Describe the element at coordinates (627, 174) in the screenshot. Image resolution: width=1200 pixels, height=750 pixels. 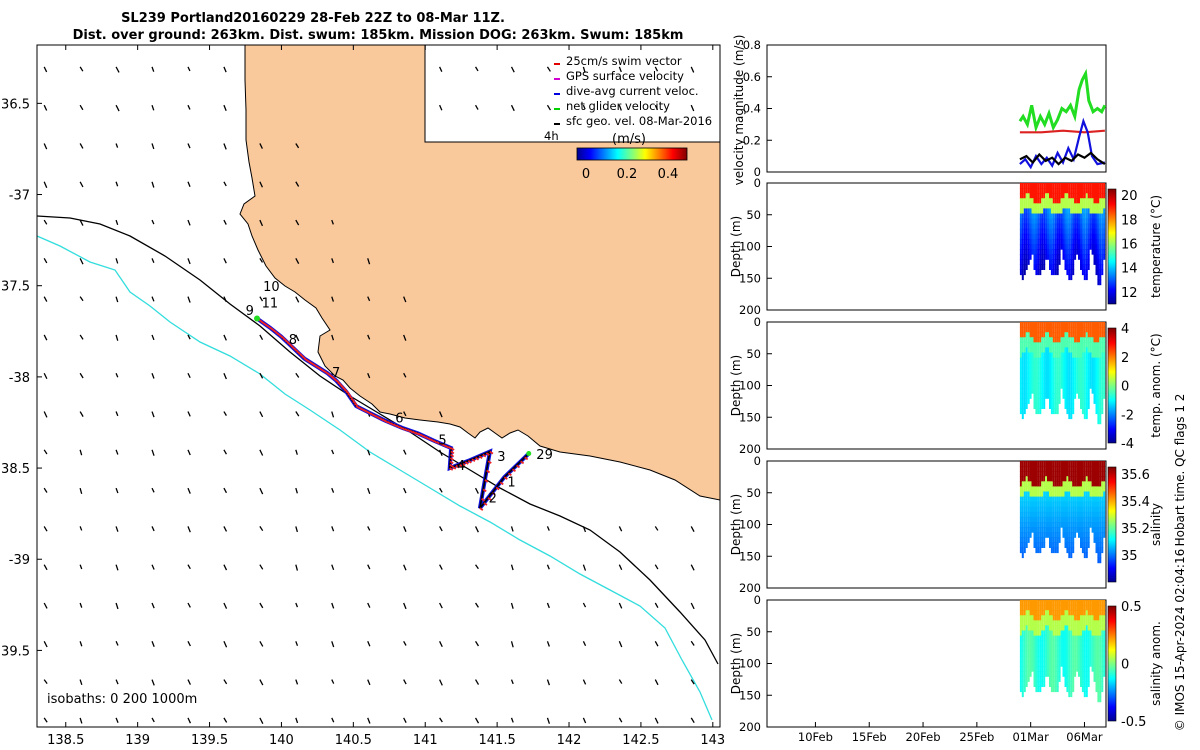
I see `colorbar-tick-1: 0.2` at that location.